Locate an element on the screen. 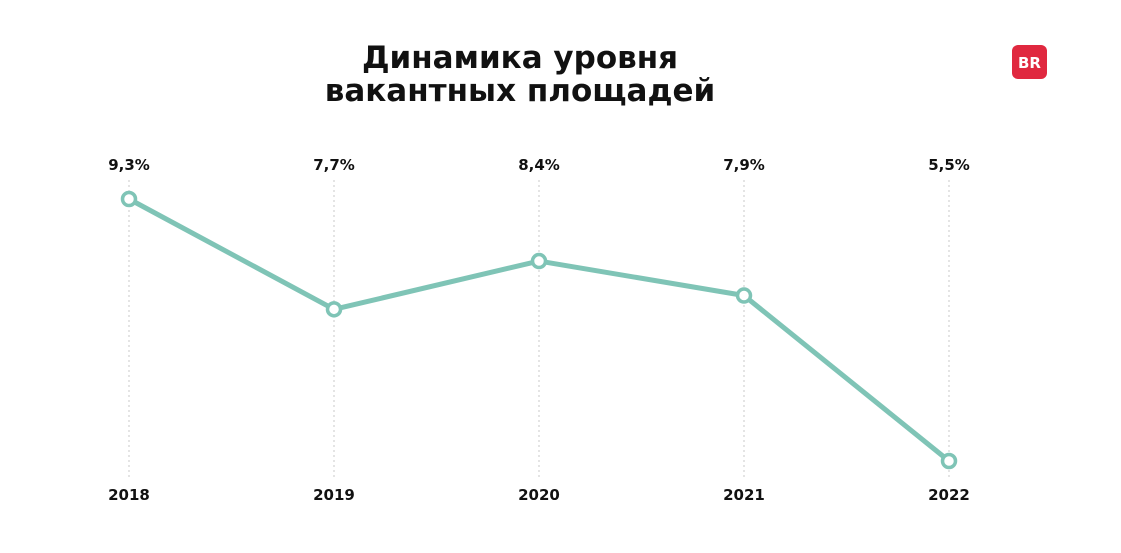 This screenshot has width=1121, height=553. br-logo-badge is located at coordinates (1029, 62).